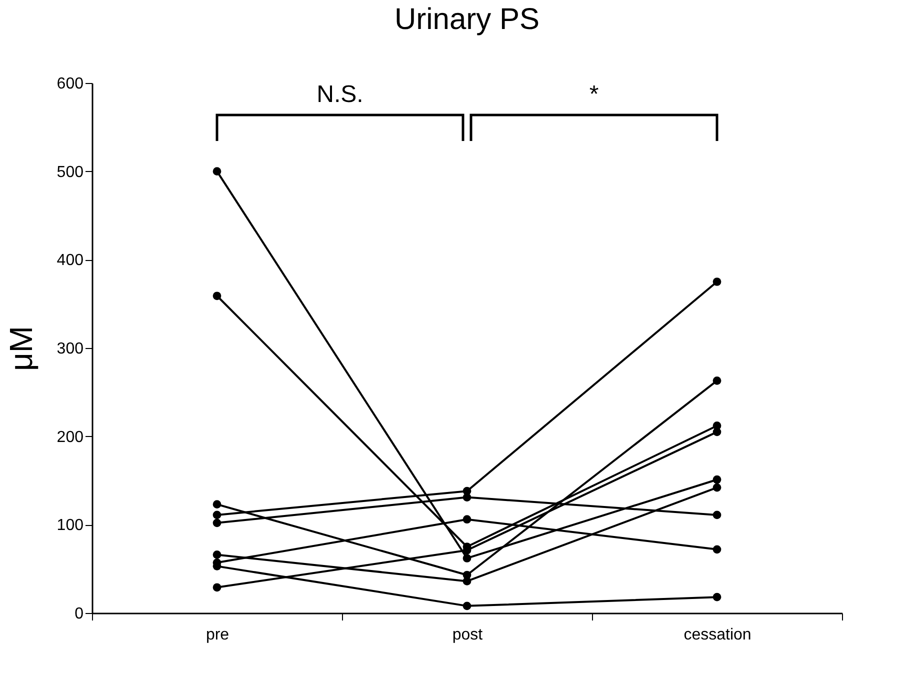  Describe the element at coordinates (718, 635) in the screenshot. I see `x-tick-label: cessation` at that location.